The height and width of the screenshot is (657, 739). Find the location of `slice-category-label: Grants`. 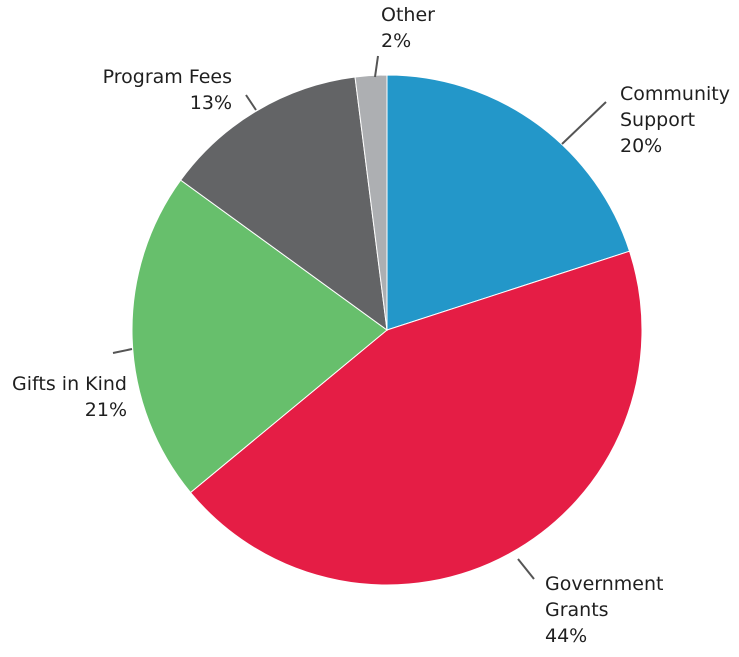

slice-category-label: Grants is located at coordinates (577, 610).